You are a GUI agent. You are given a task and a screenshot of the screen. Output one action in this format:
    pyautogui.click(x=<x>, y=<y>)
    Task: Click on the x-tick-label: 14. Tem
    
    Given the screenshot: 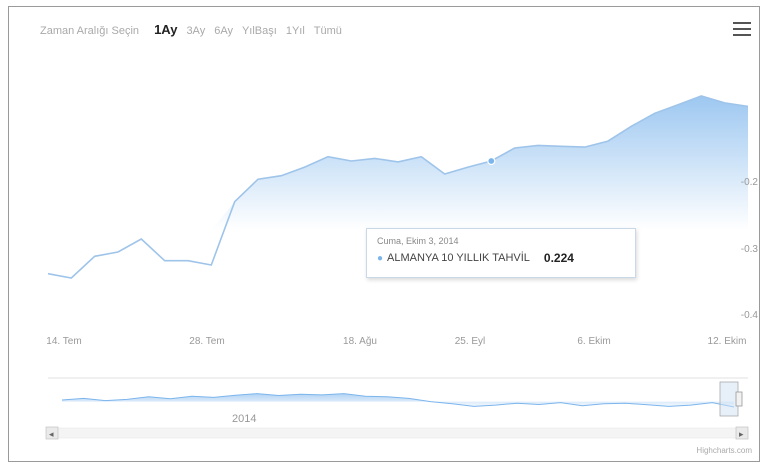 What is the action you would take?
    pyautogui.click(x=63, y=341)
    